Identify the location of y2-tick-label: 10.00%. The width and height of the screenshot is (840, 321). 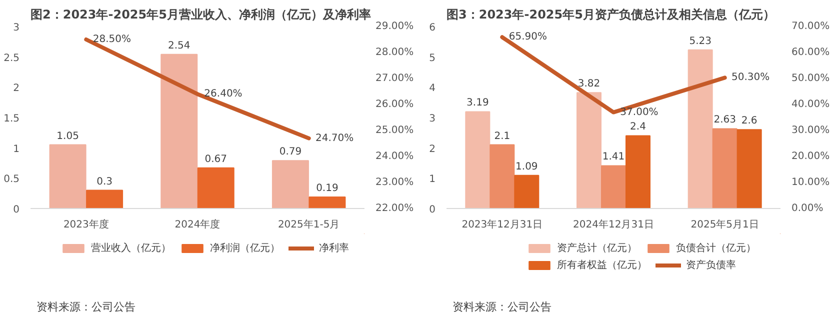
(811, 182).